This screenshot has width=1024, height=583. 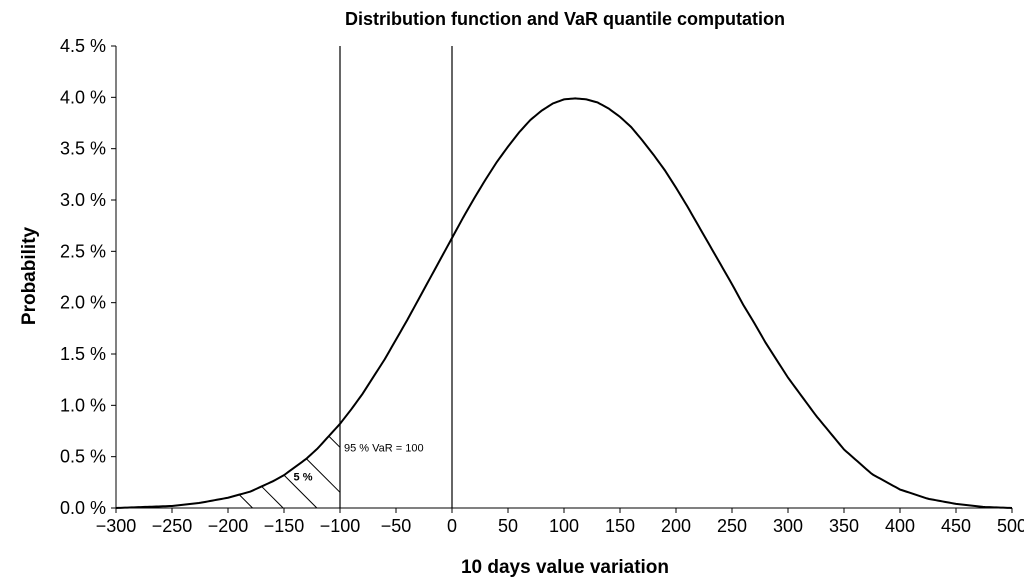 What do you see at coordinates (83, 200) in the screenshot?
I see `y-tick-label: 3.0 %` at bounding box center [83, 200].